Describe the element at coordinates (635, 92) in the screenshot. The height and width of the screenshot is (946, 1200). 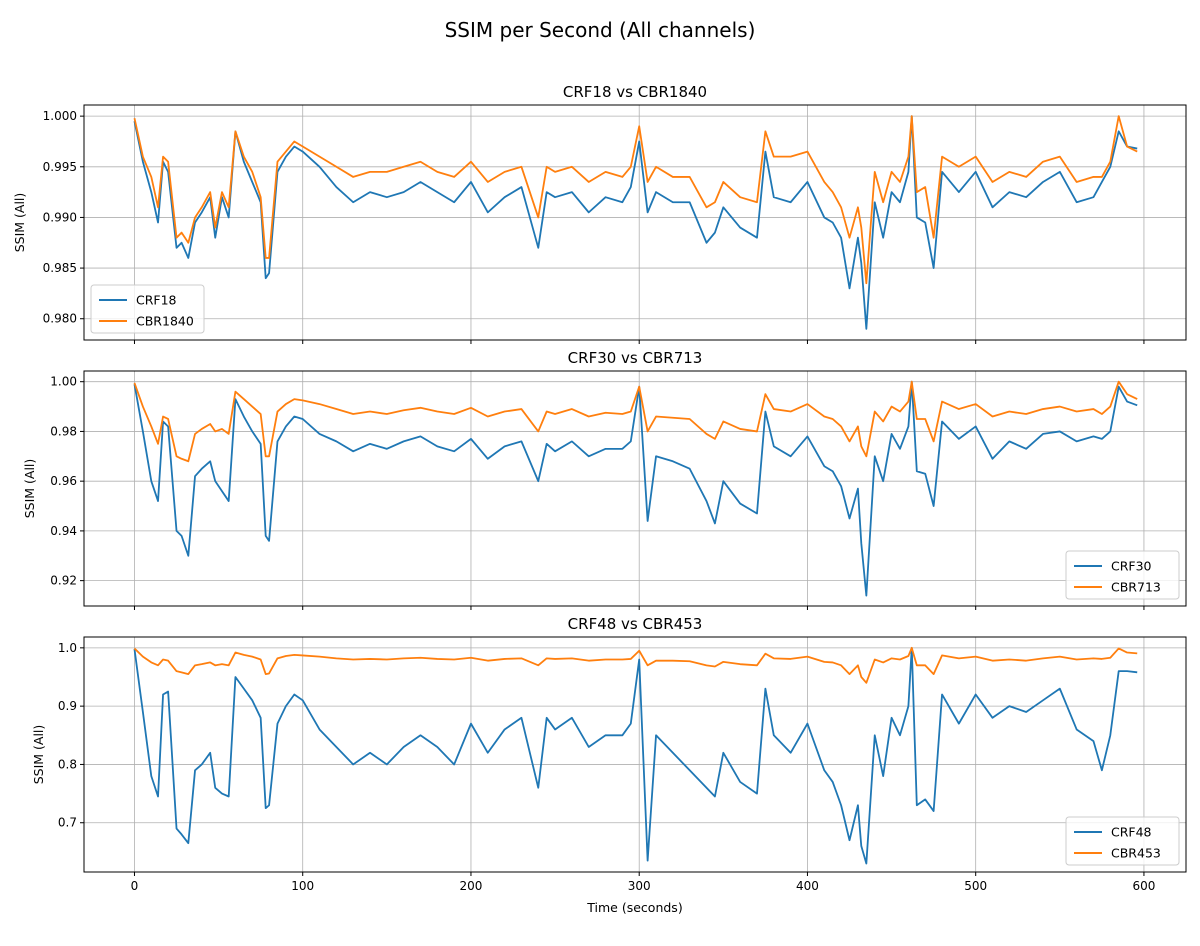
I see `subplot-title: CRF18 vs CBR1840` at that location.